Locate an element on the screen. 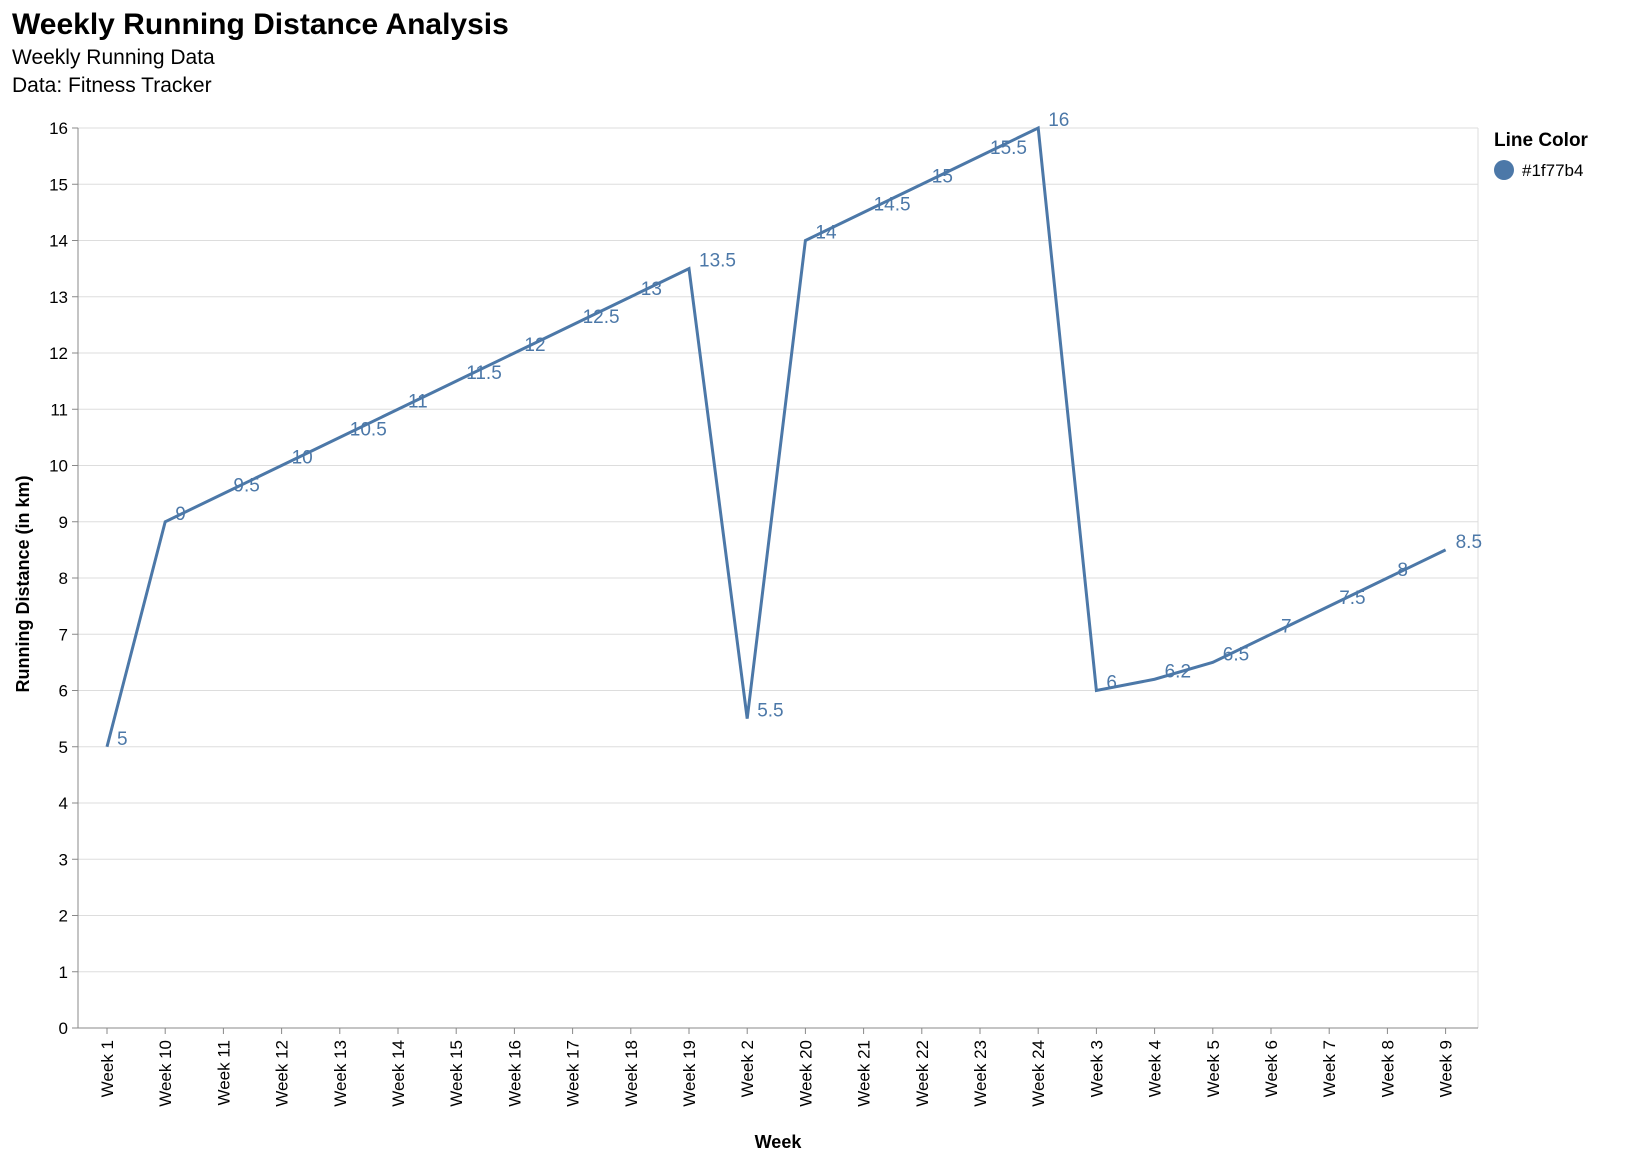 This screenshot has width=1634, height=1162. y-tick-label: 2 is located at coordinates (63, 916).